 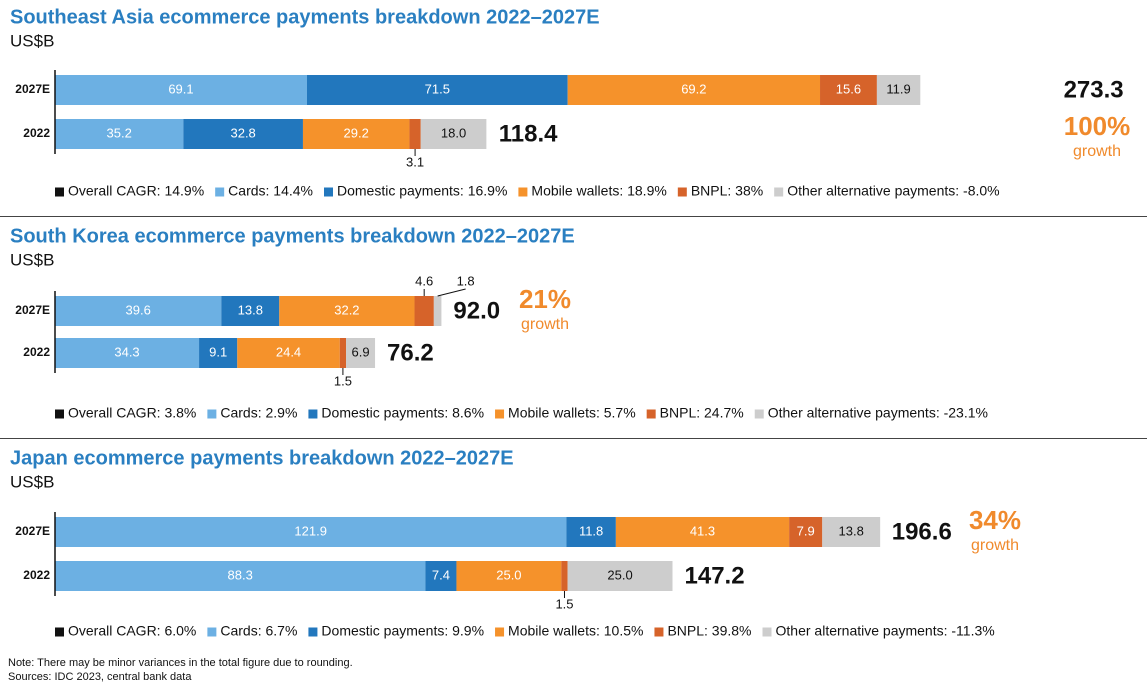 I want to click on value-label: 6.9, so click(x=361, y=351).